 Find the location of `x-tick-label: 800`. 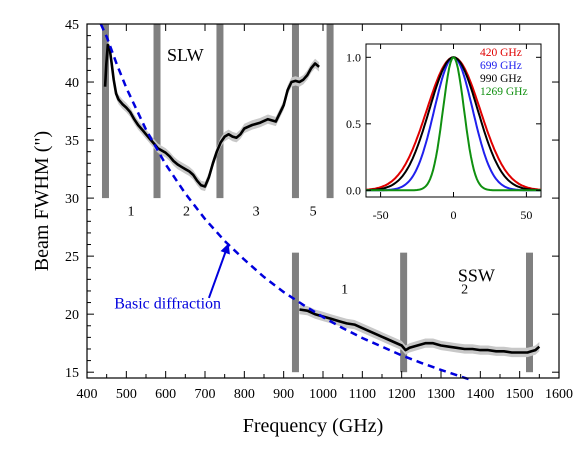

x-tick-label: 800 is located at coordinates (244, 394).